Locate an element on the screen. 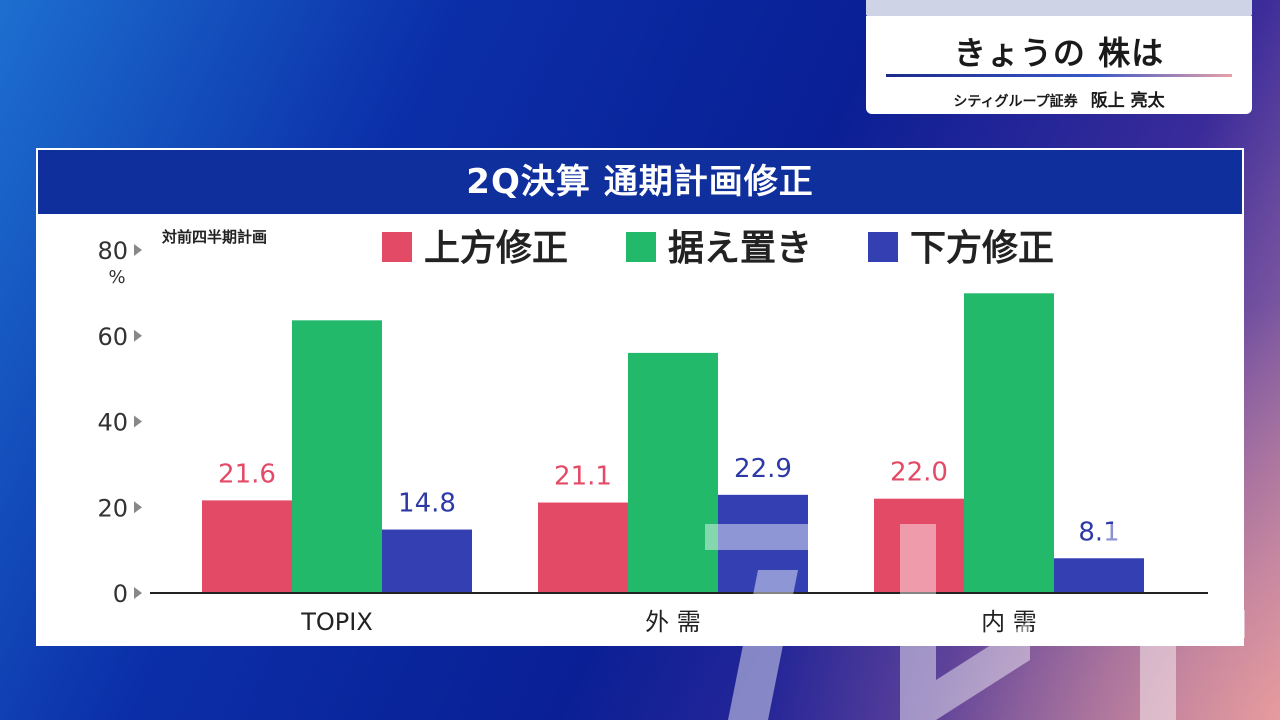 This screenshot has height=720, width=1280. y-axis-unit: % is located at coordinates (116, 277).